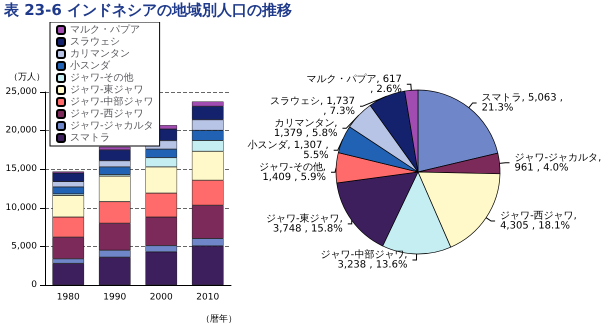 The image size is (608, 324). I want to click on legend-label: ジャワ-ジャカルタ, so click(112, 126).